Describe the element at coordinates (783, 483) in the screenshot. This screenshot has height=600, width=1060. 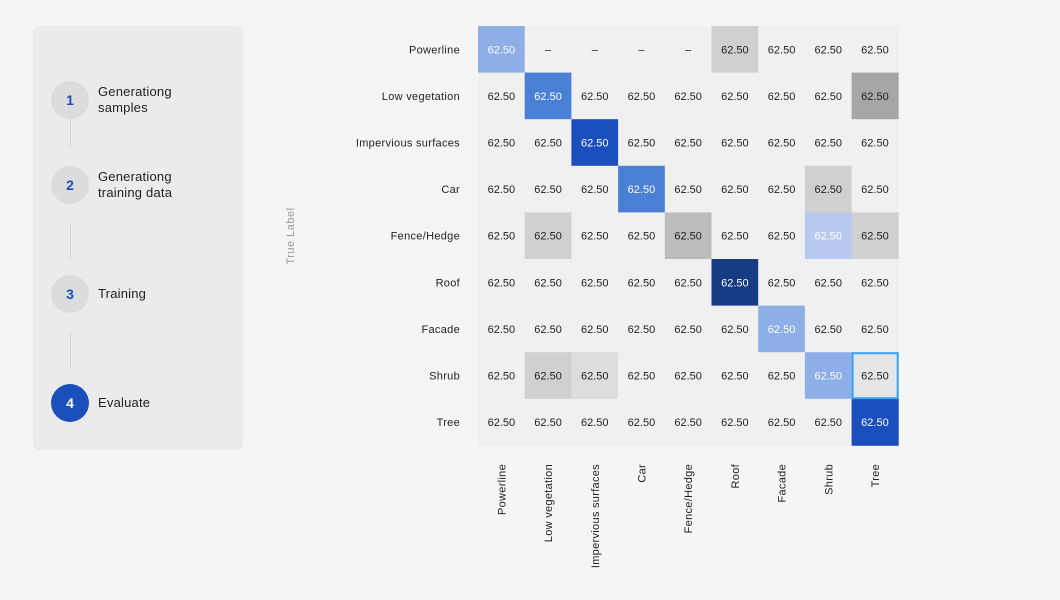
I see `column-label: Facade` at that location.